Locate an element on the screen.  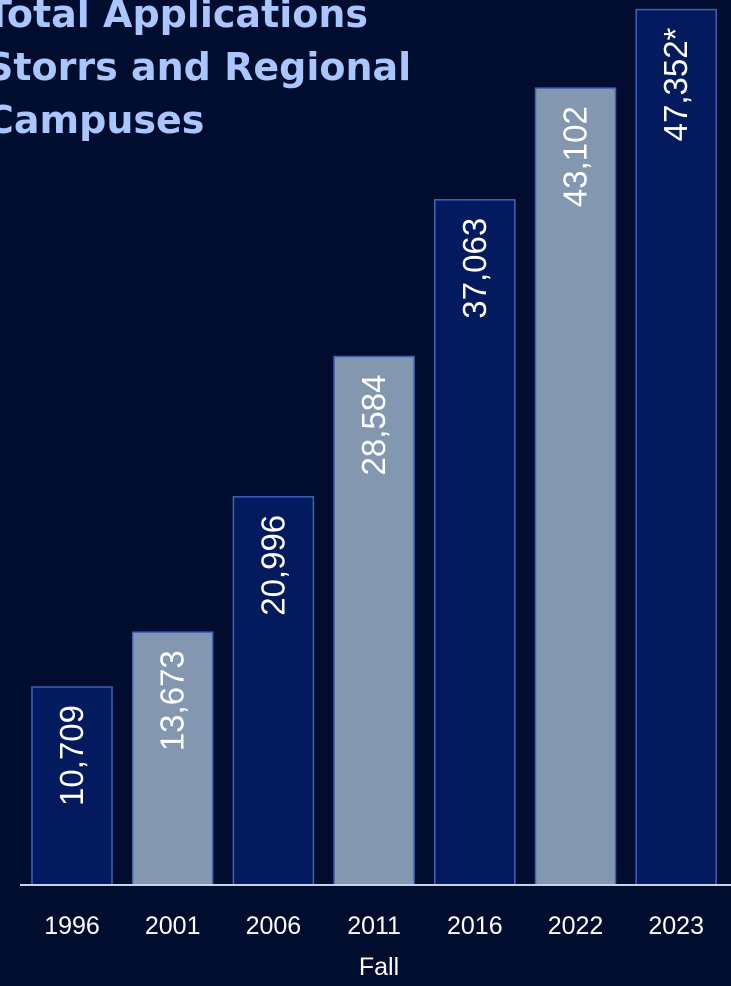
x-tick-label: 1996 is located at coordinates (72, 926).